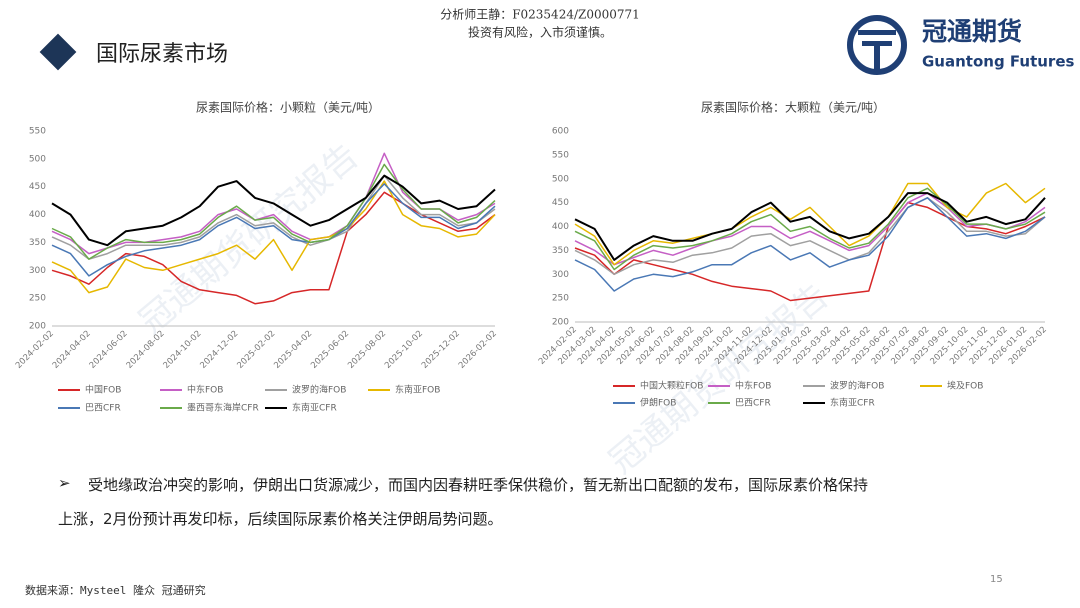 Image resolution: width=1080 pixels, height=608 pixels. What do you see at coordinates (719, 378) in the screenshot?
I see `watermark: 冠通期货研究报告` at bounding box center [719, 378].